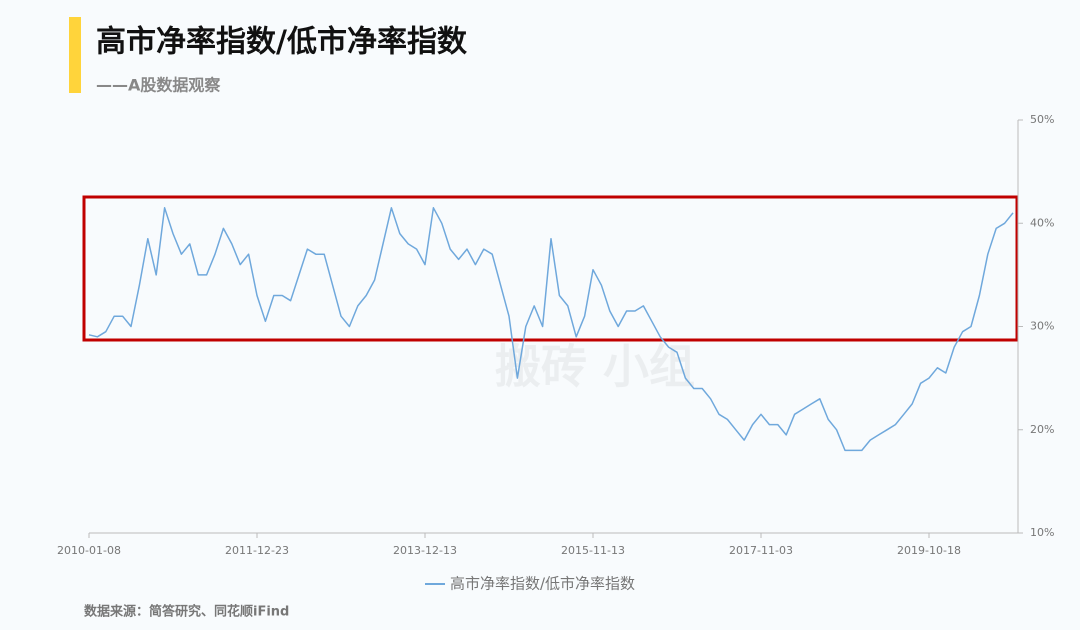 This screenshot has width=1080, height=630. I want to click on y-tick-label: 50%, so click(1042, 119).